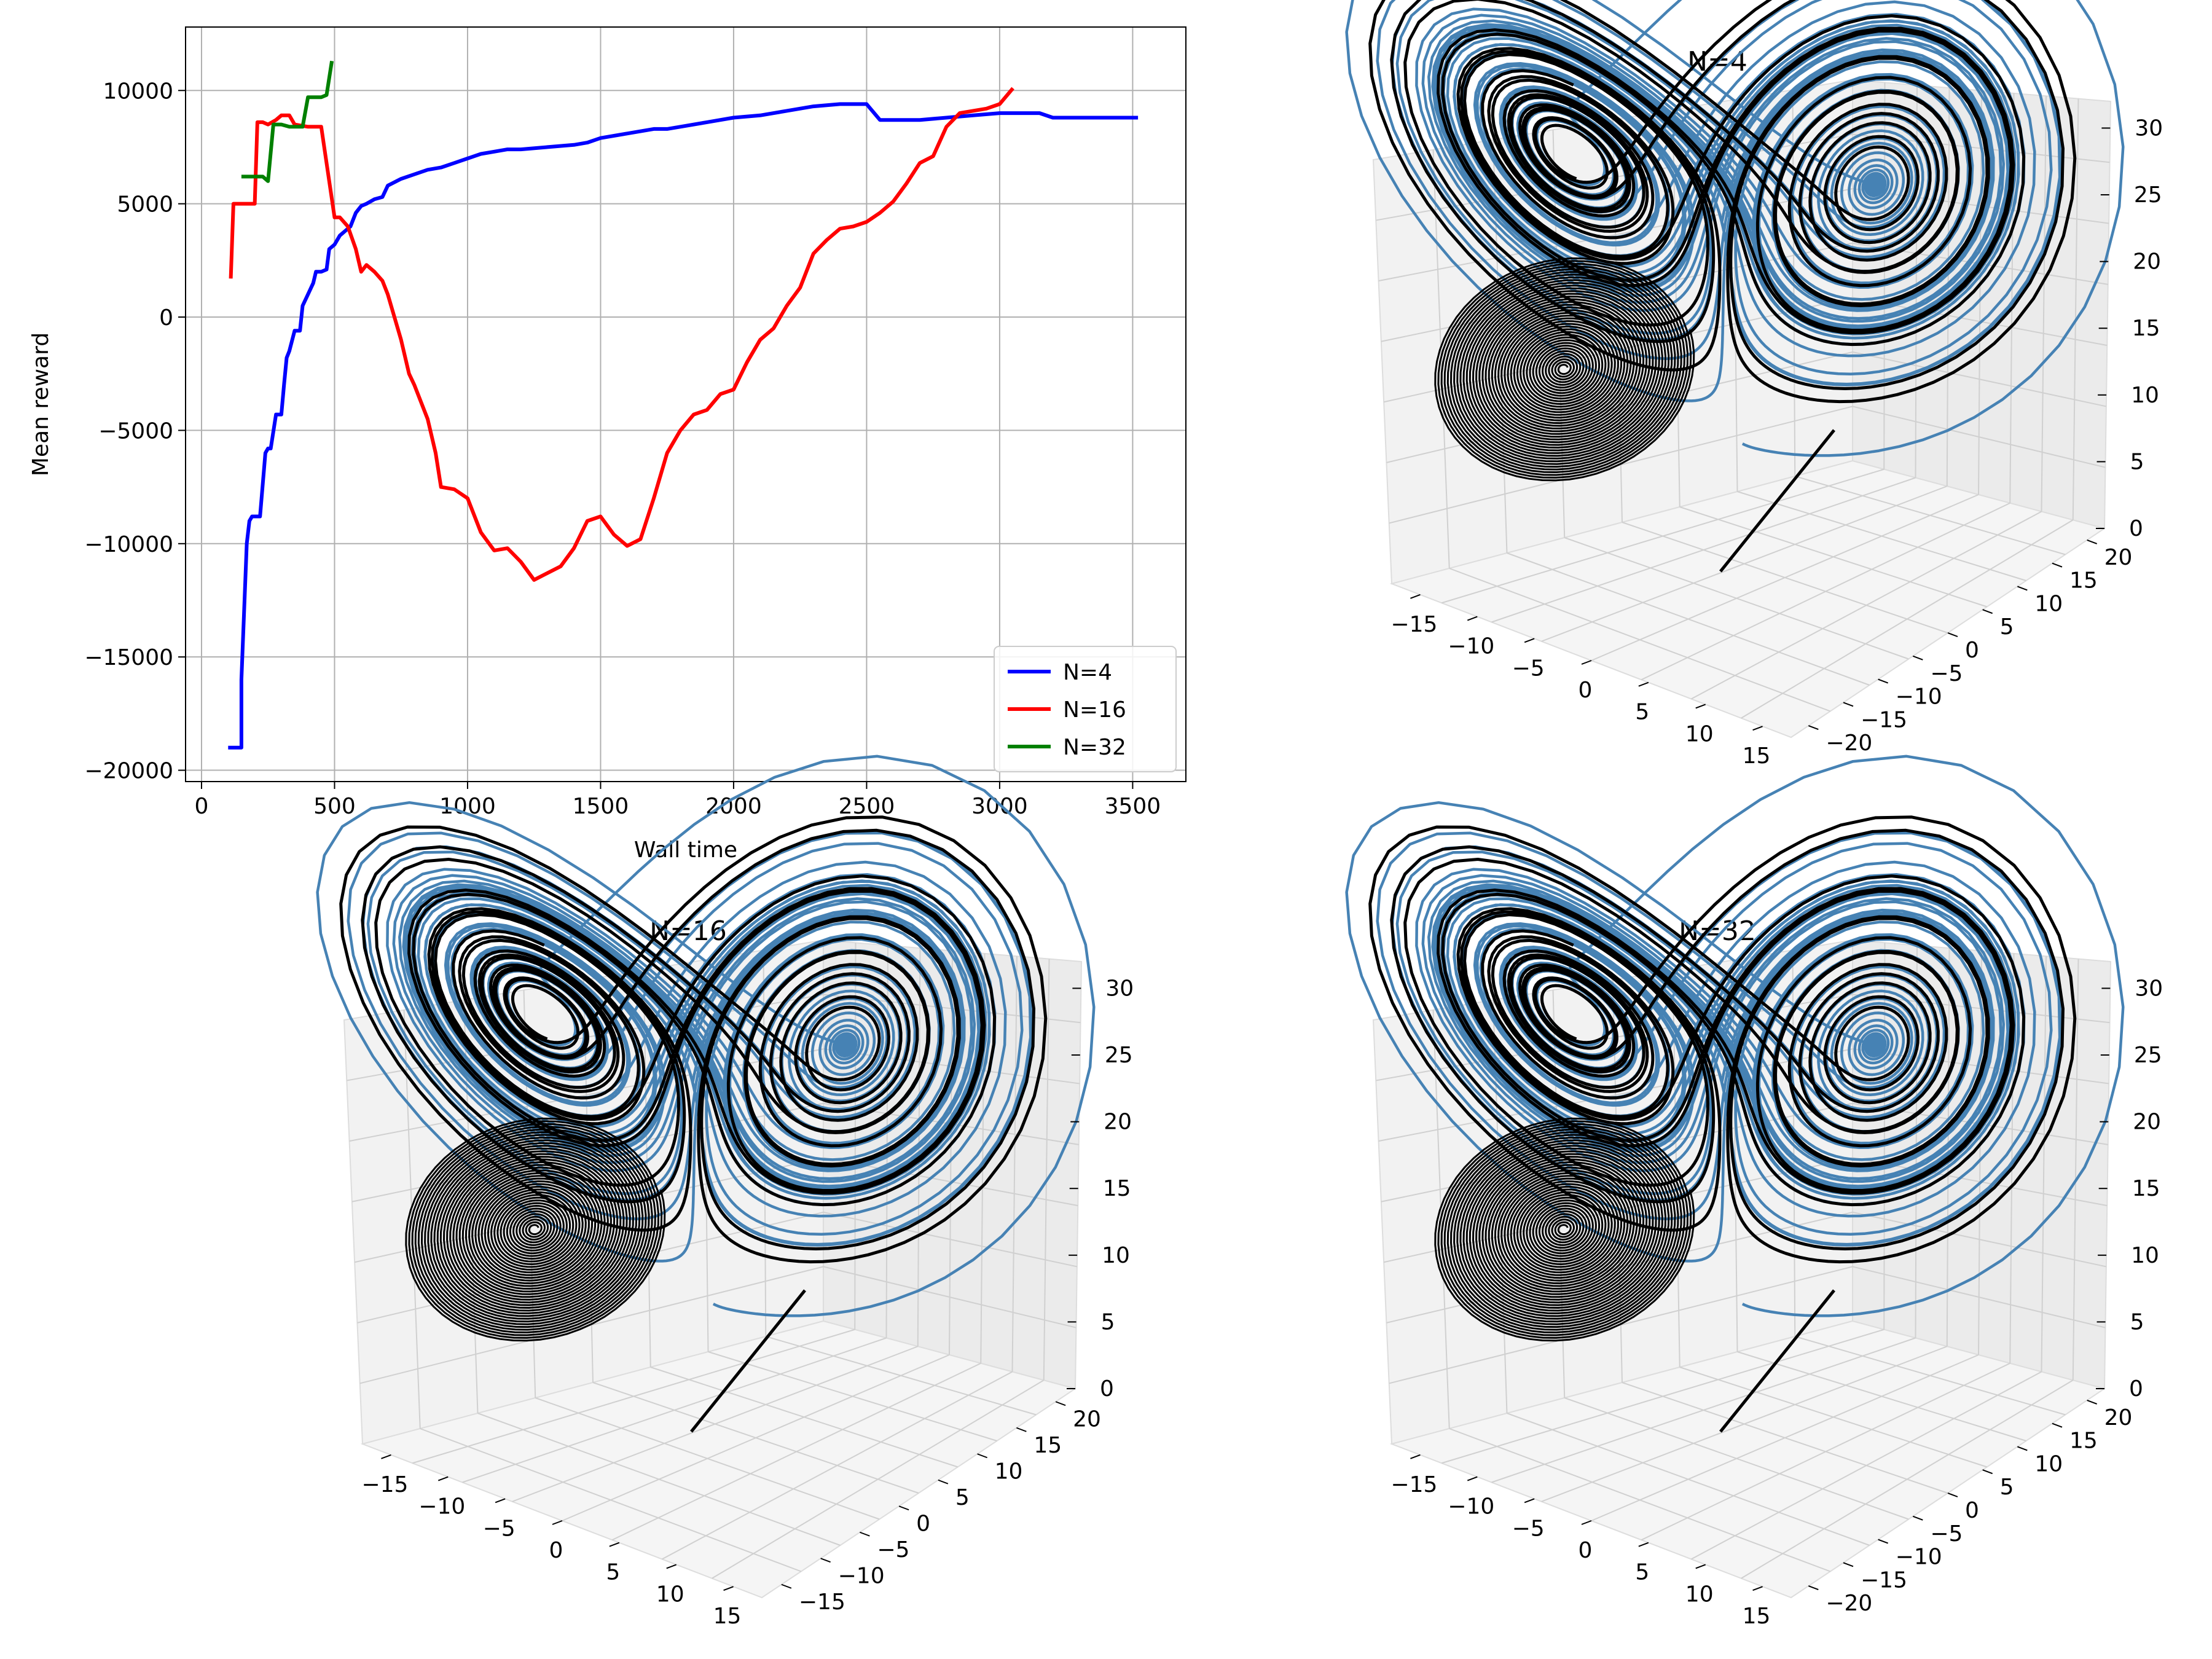 The height and width of the screenshot is (1659, 2212). I want to click on z3d-tick-label: 20, so click(1118, 1122).